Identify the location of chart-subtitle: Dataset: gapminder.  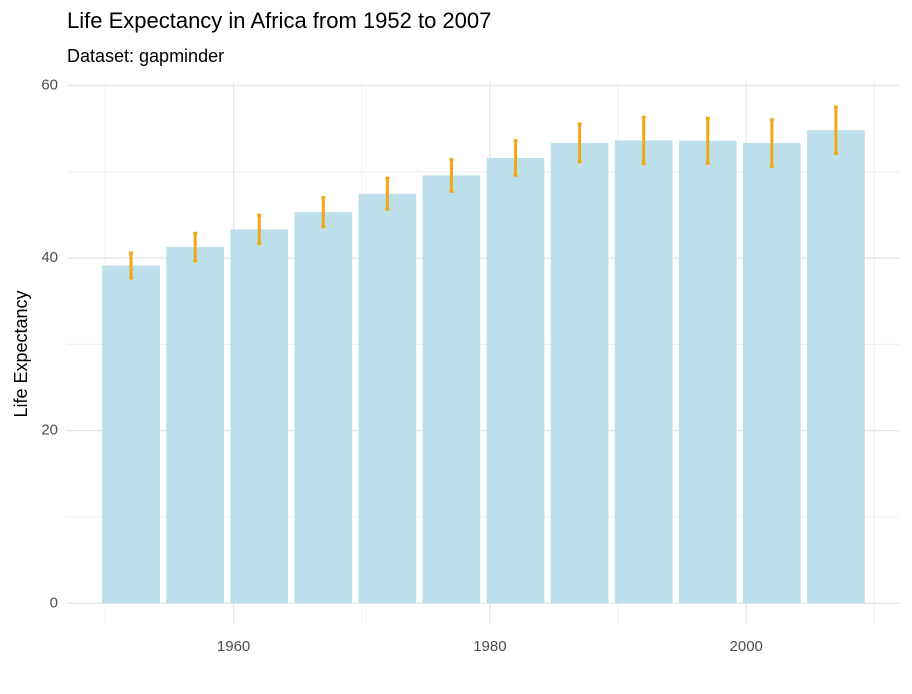
(145, 56).